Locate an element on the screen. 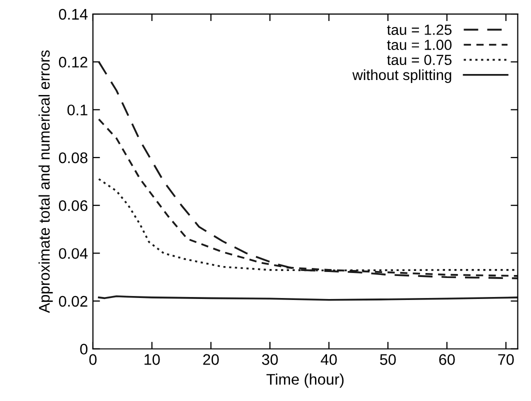  y-tick-label: 0.14 is located at coordinates (73, 14).